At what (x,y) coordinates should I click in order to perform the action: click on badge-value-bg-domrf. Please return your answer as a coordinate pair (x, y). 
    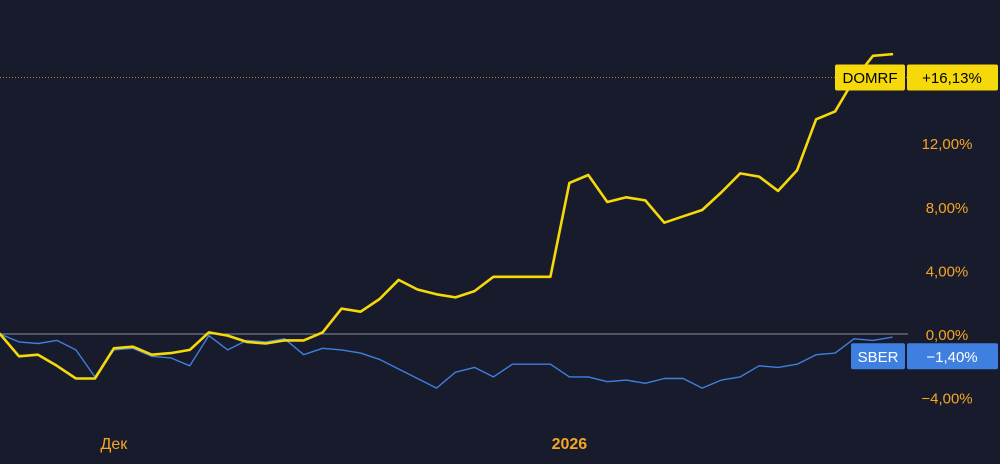
    Looking at the image, I should click on (952, 77).